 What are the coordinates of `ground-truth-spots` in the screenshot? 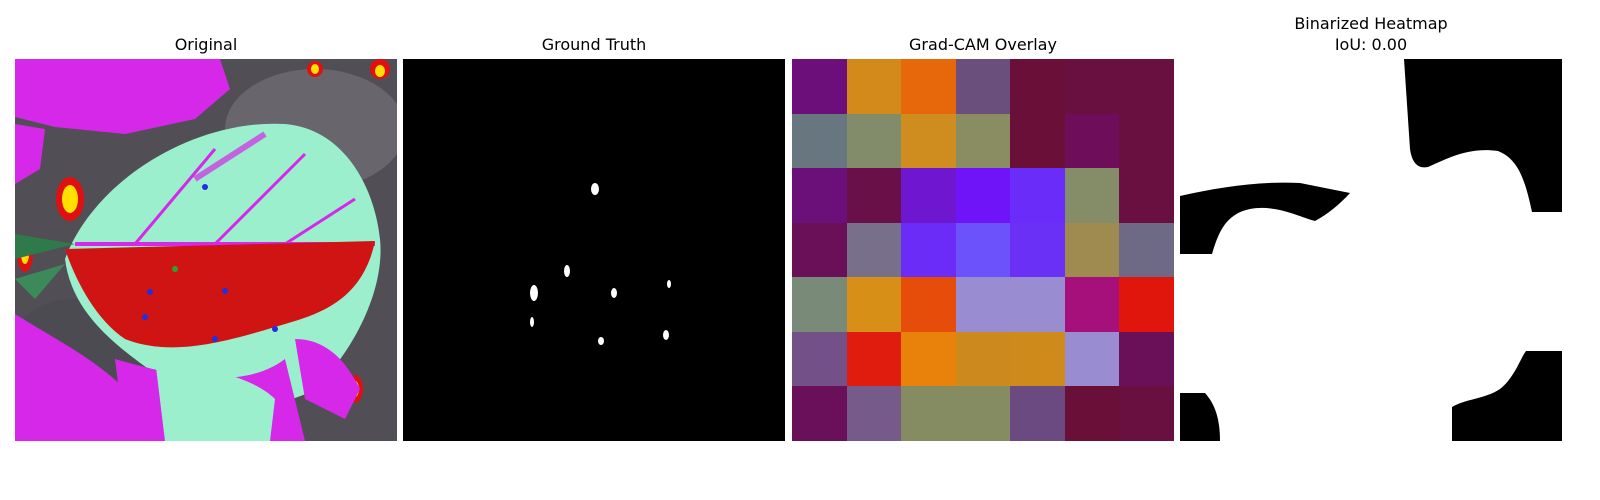 It's located at (600, 264).